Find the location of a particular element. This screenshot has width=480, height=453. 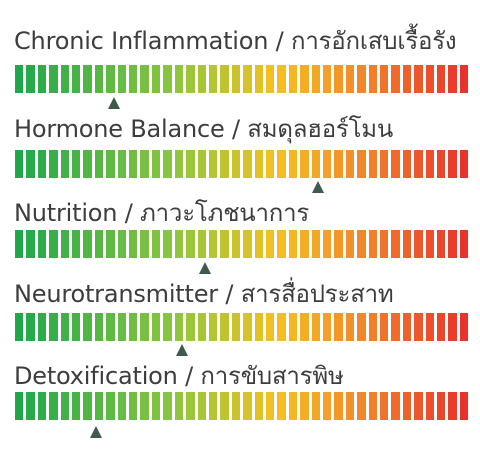

gauge-label-chronic-inflammation: Chronic Inflammation / การอักเสบเรื้อรัง is located at coordinates (235, 41).